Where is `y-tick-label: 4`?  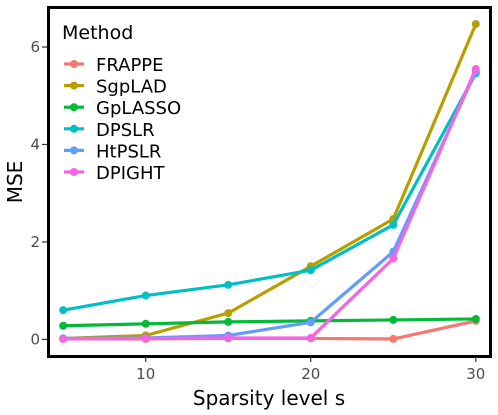 y-tick-label: 4 is located at coordinates (35, 144).